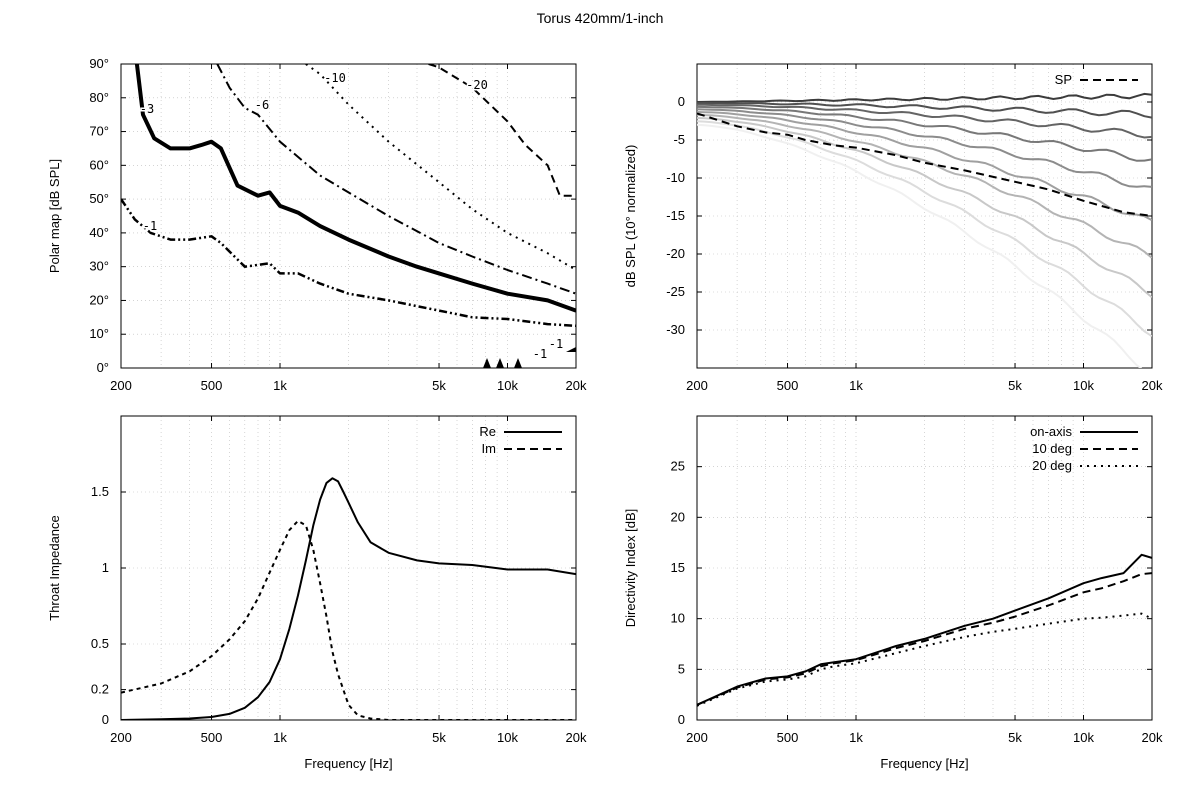 The height and width of the screenshot is (800, 1200). I want to click on y-tick-label: 80°, so click(99, 97).